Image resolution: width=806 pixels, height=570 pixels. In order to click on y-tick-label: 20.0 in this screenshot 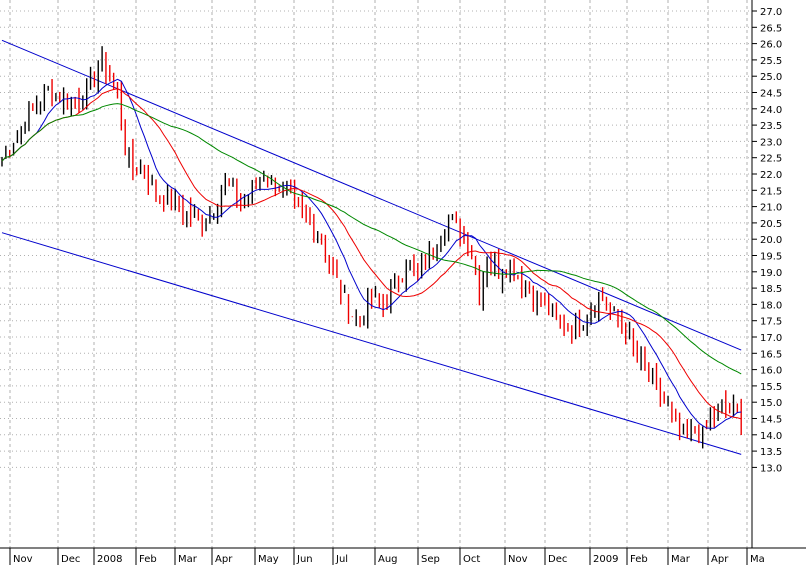, I will do `click(771, 240)`.